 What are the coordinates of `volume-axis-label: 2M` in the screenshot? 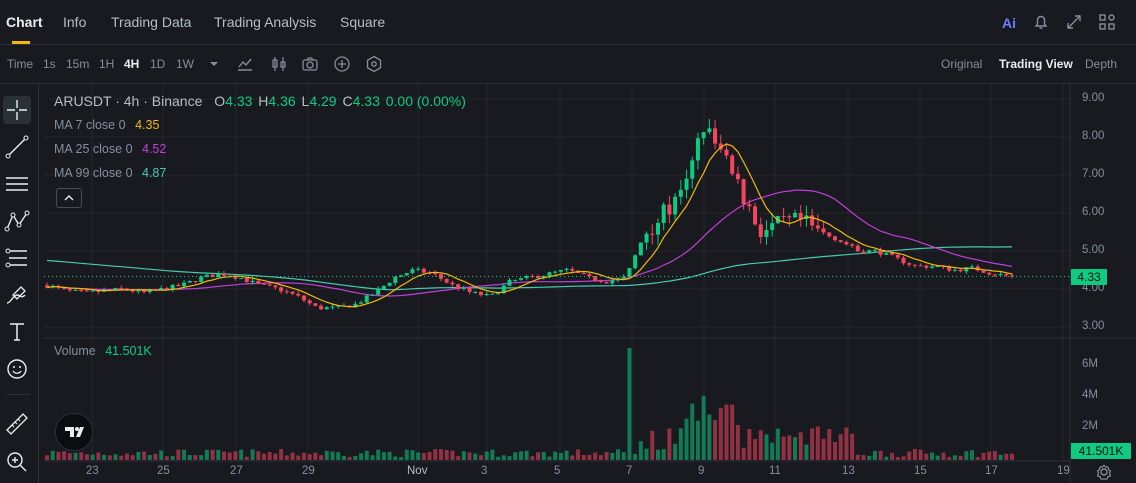 It's located at (1090, 426).